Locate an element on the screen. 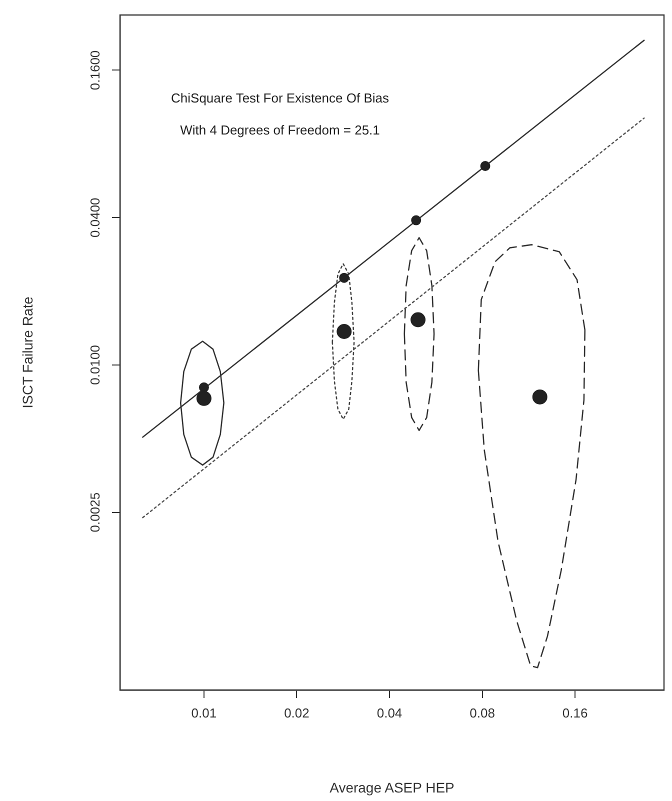 This screenshot has height=801, width=672. y-tick-label: 0.0025 is located at coordinates (95, 512).